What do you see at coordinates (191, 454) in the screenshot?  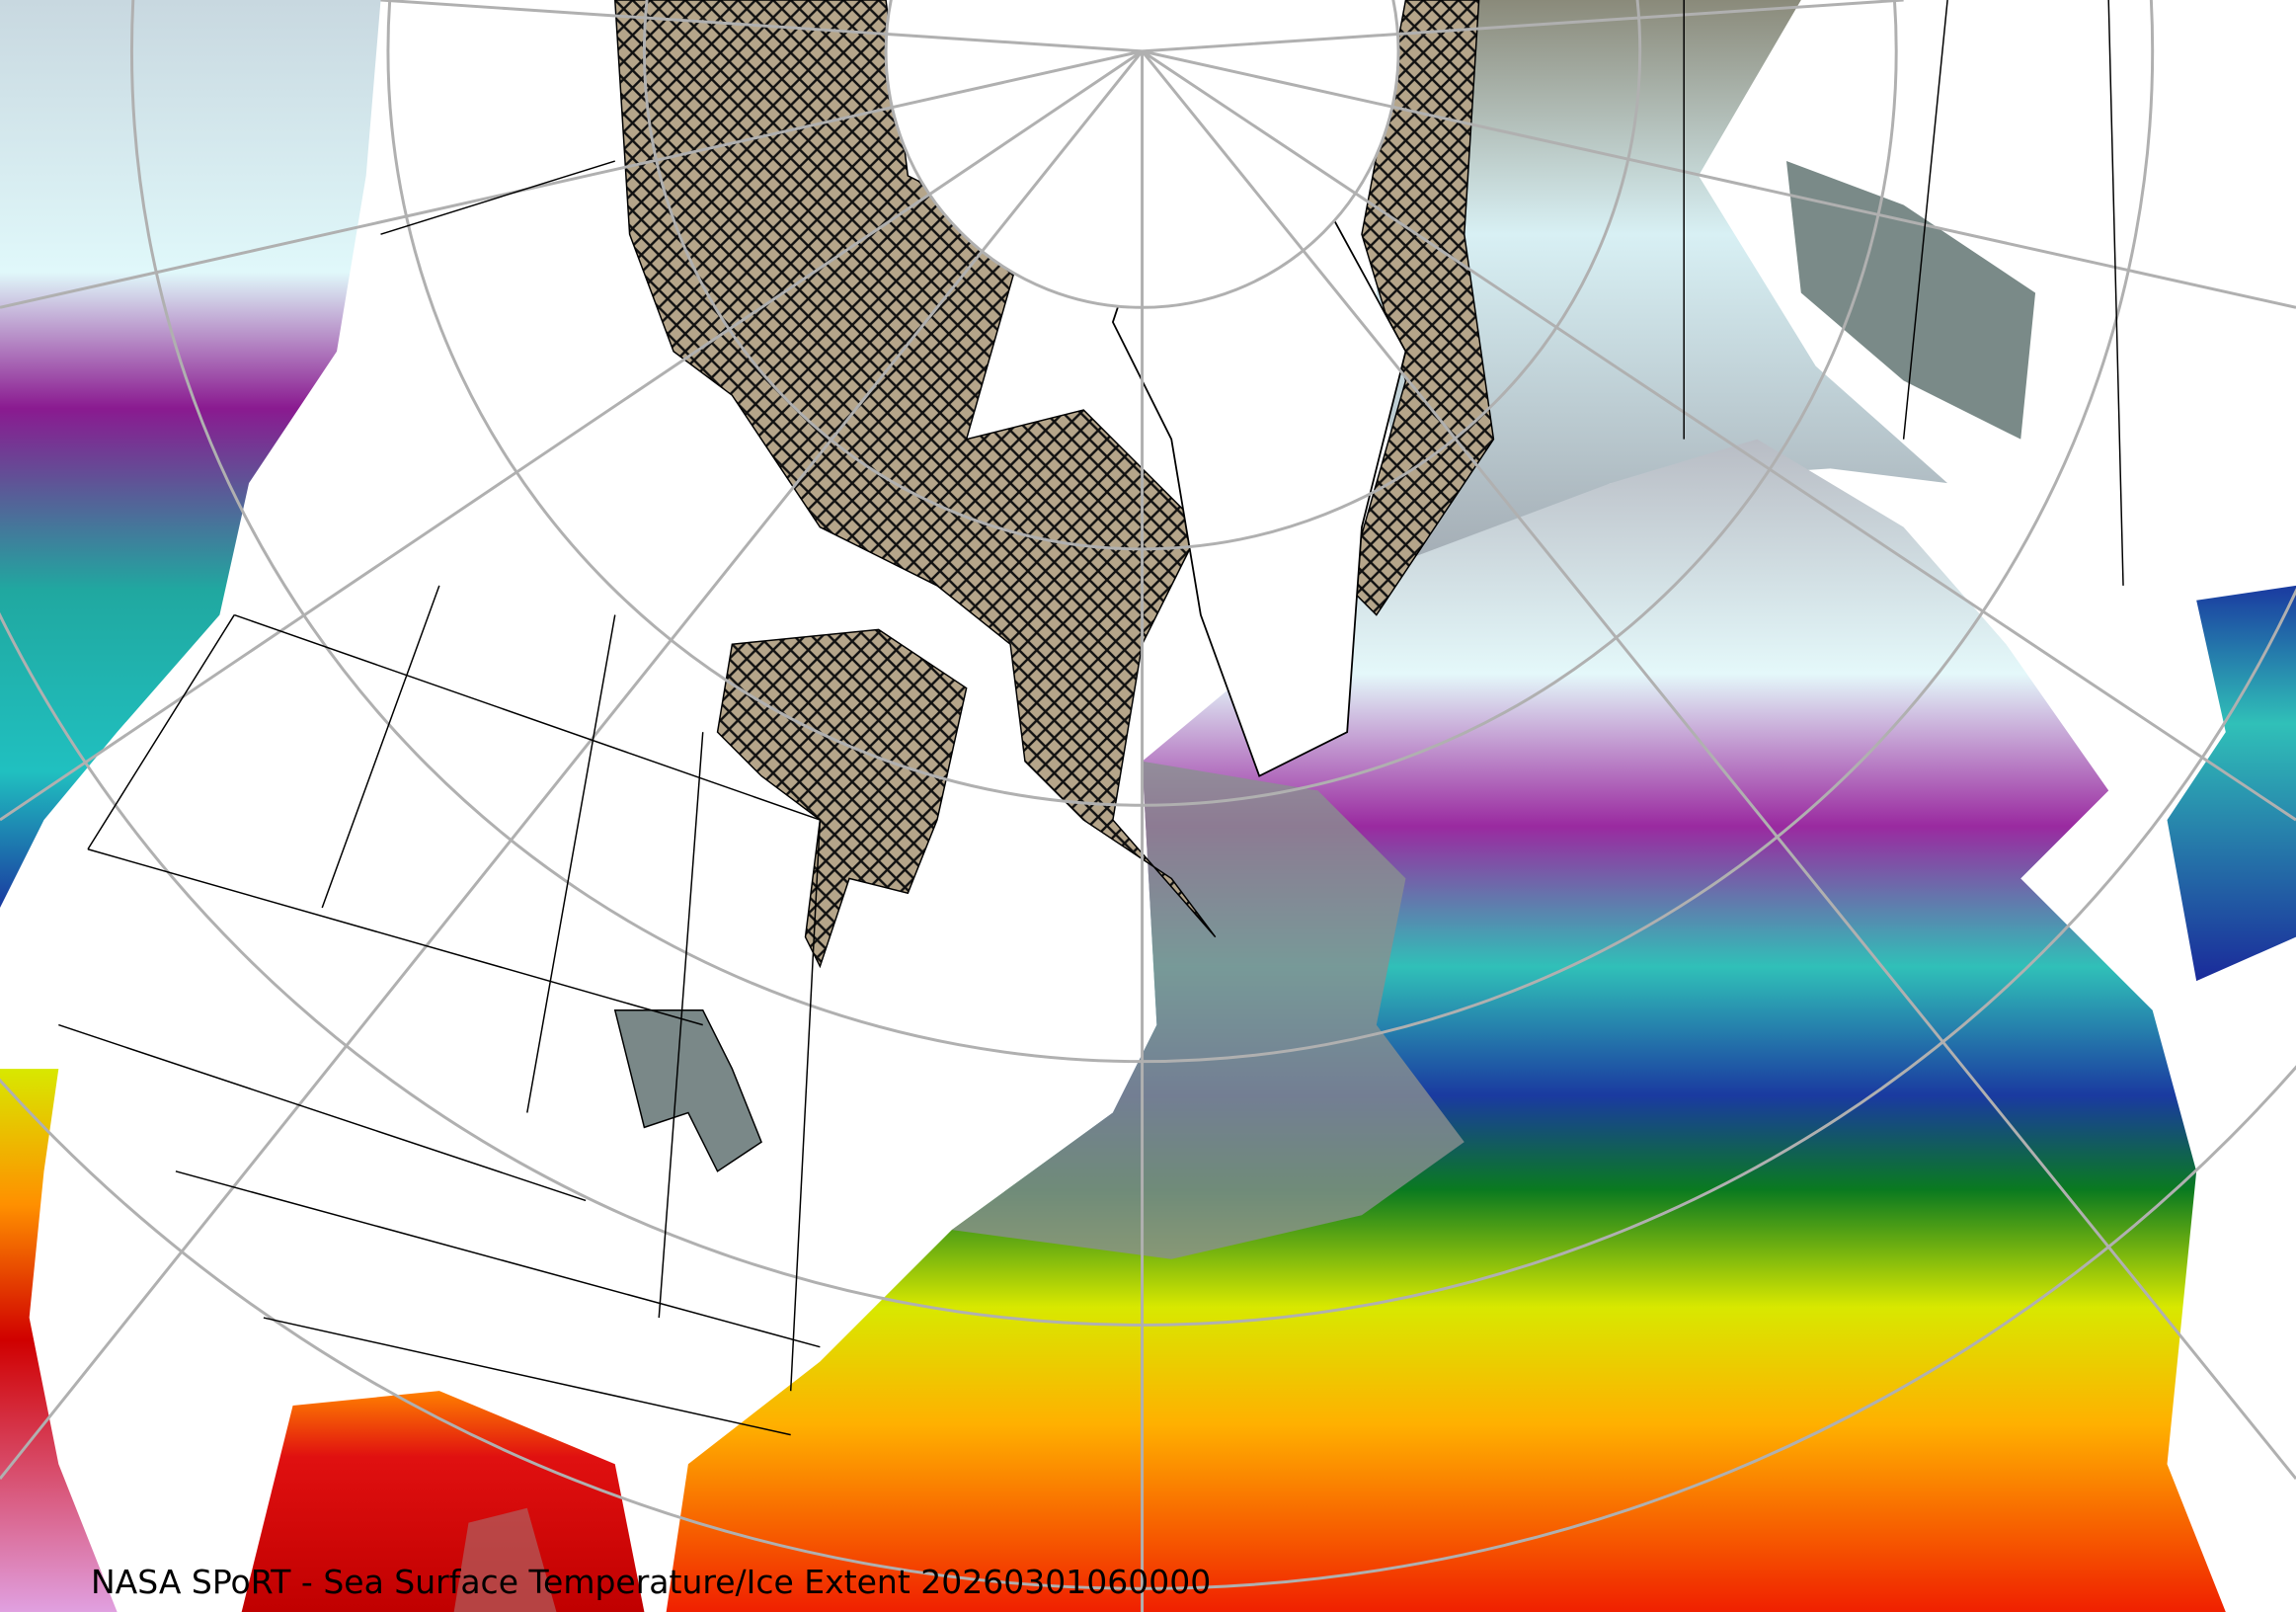 I see `pacific-ocean-north` at bounding box center [191, 454].